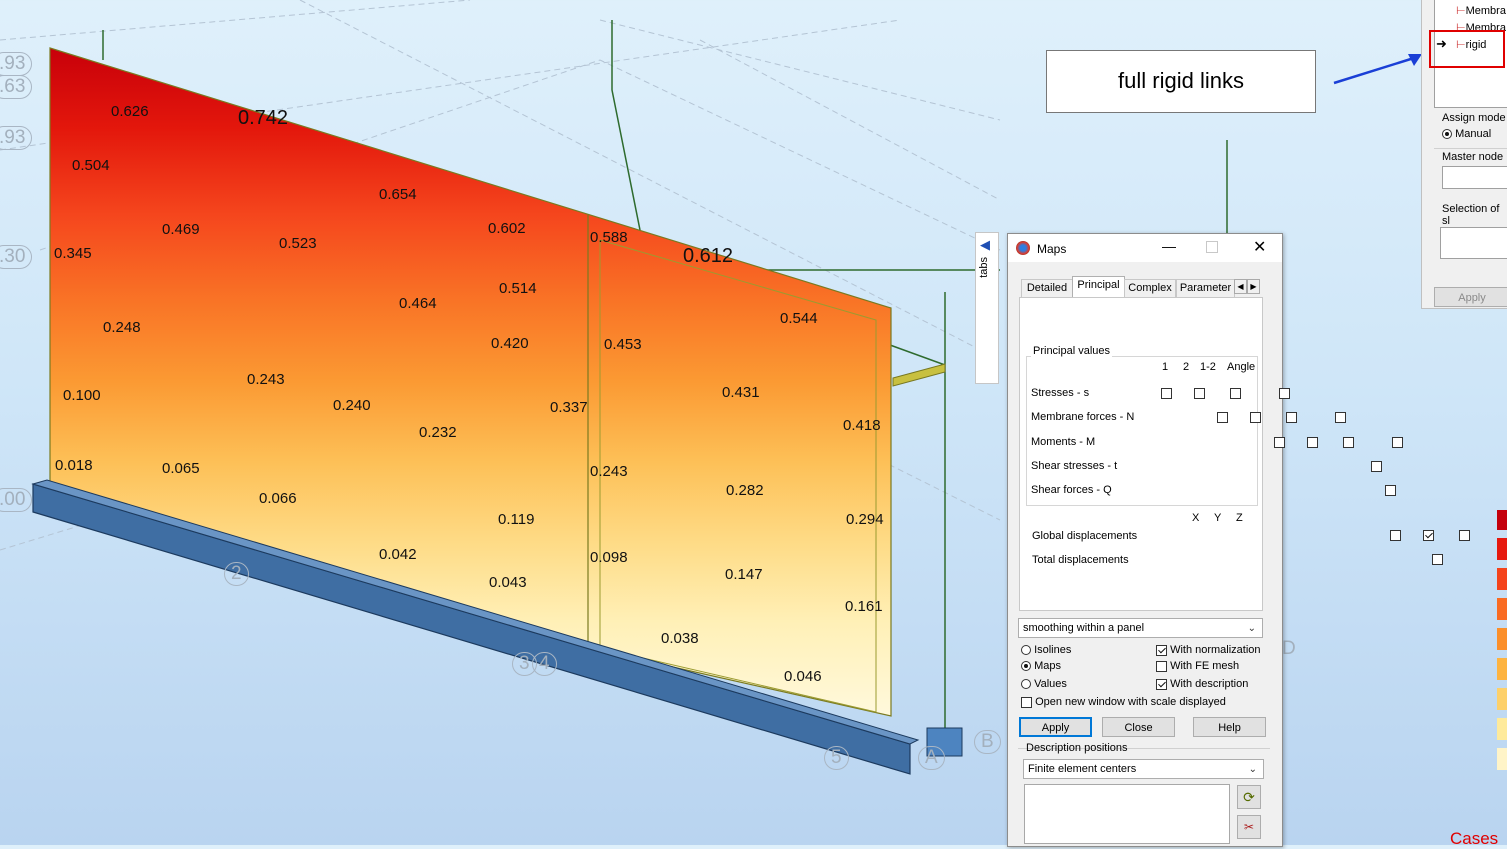  What do you see at coordinates (1023, 248) in the screenshot?
I see `maps-app-icon` at bounding box center [1023, 248].